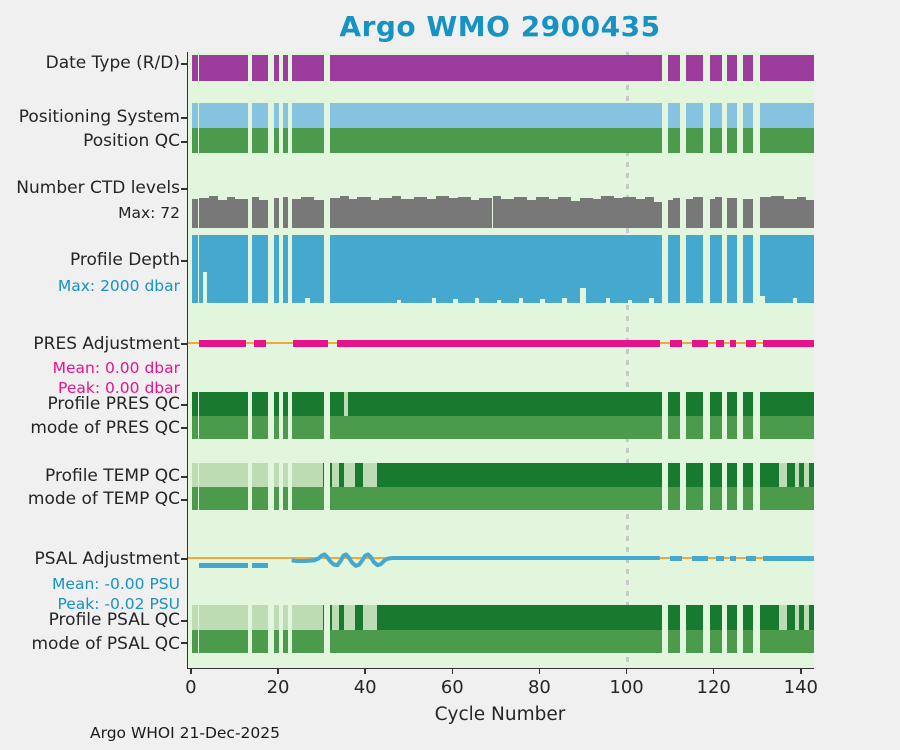 This screenshot has height=750, width=900. I want to click on track-mode-psal-qc, so click(501, 641).